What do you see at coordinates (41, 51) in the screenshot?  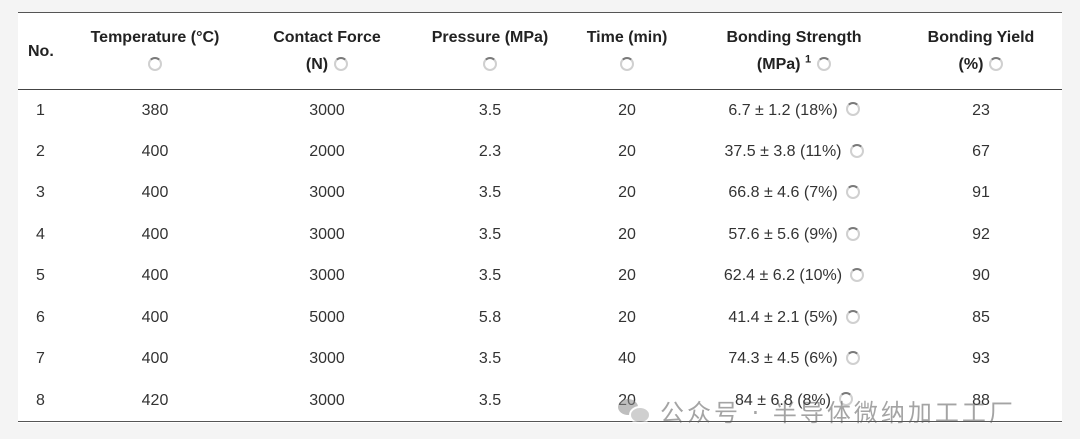 I see `header-no-label: No.` at bounding box center [41, 51].